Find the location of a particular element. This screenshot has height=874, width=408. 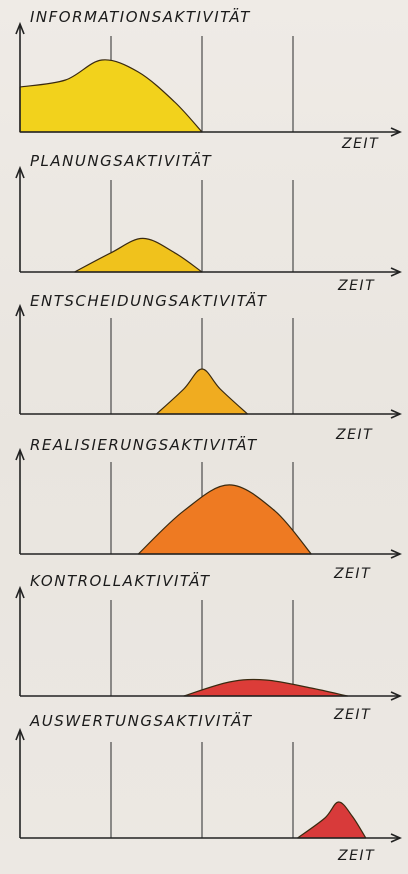

chart-title: ENTSCHEIDUNGSAKTIVITÄT is located at coordinates (149, 301).